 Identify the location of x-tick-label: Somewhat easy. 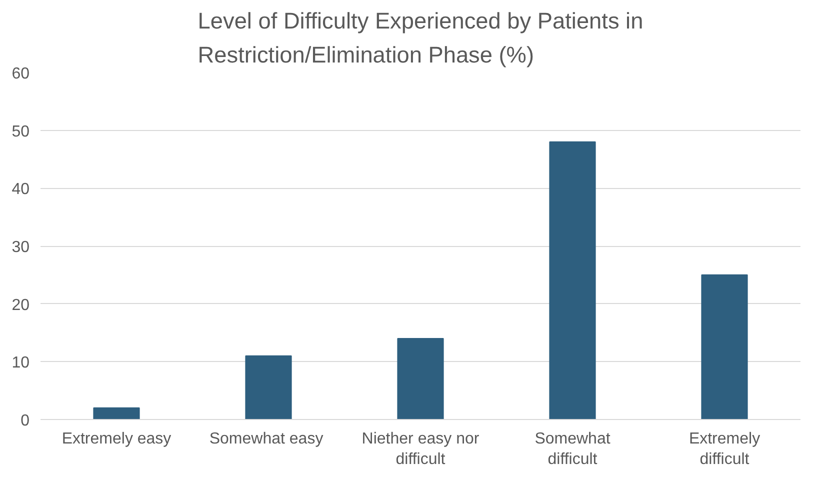
(266, 439).